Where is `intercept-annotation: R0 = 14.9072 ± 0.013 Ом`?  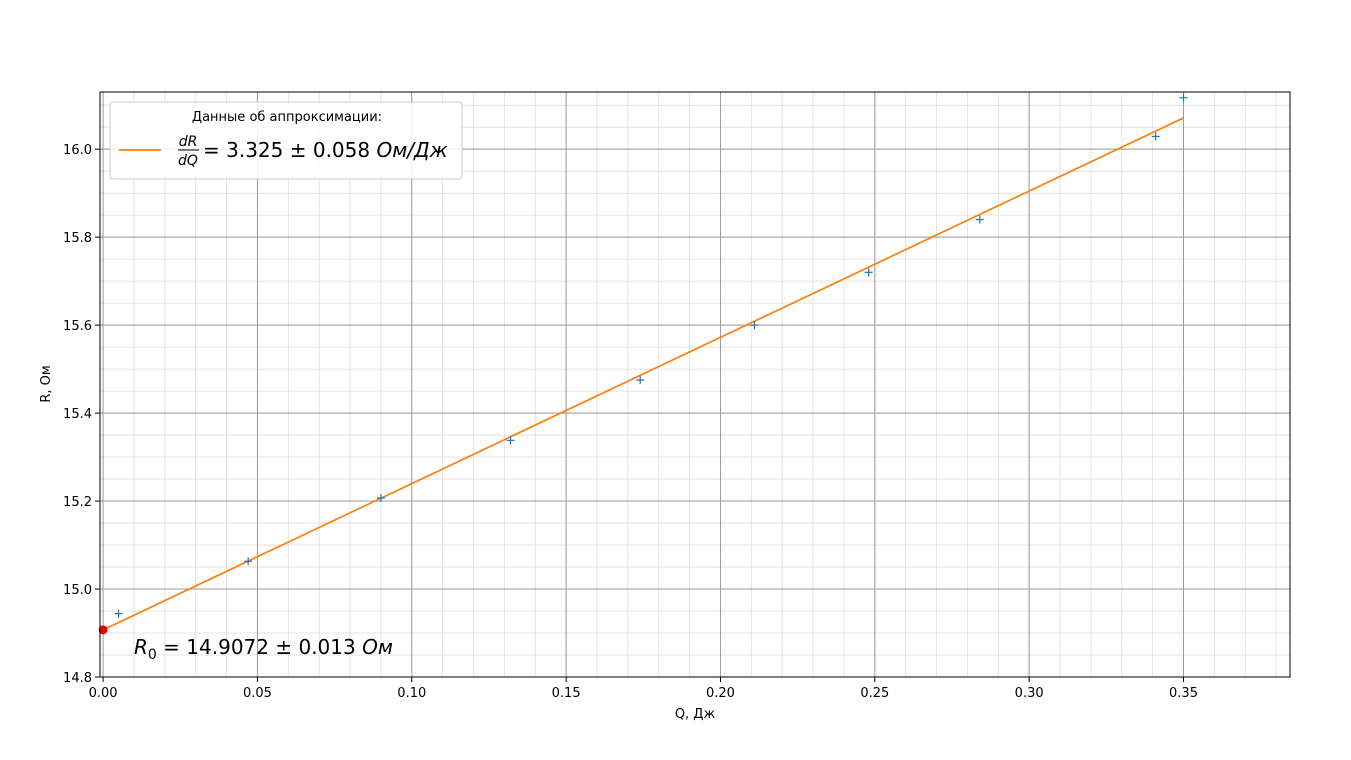 intercept-annotation: R0 = 14.9072 ± 0.013 Ом is located at coordinates (263, 649).